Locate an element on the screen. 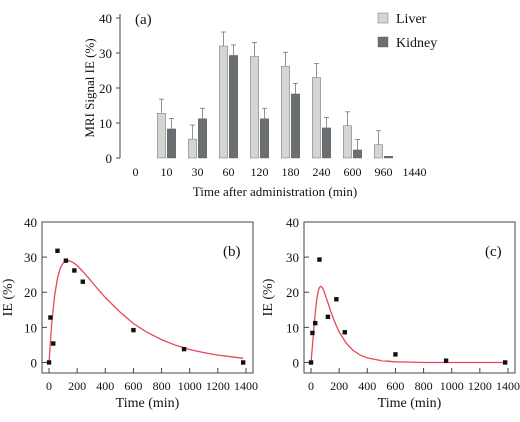 Image resolution: width=520 pixels, height=422 pixels. x-tick-label: 180 is located at coordinates (291, 172).